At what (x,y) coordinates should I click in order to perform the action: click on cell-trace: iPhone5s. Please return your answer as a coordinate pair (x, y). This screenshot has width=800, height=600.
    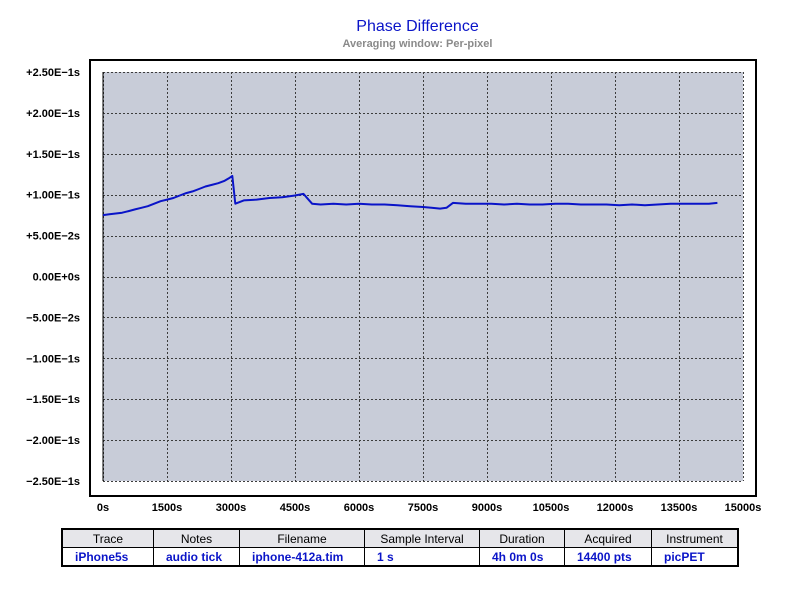
    Looking at the image, I should click on (107, 556).